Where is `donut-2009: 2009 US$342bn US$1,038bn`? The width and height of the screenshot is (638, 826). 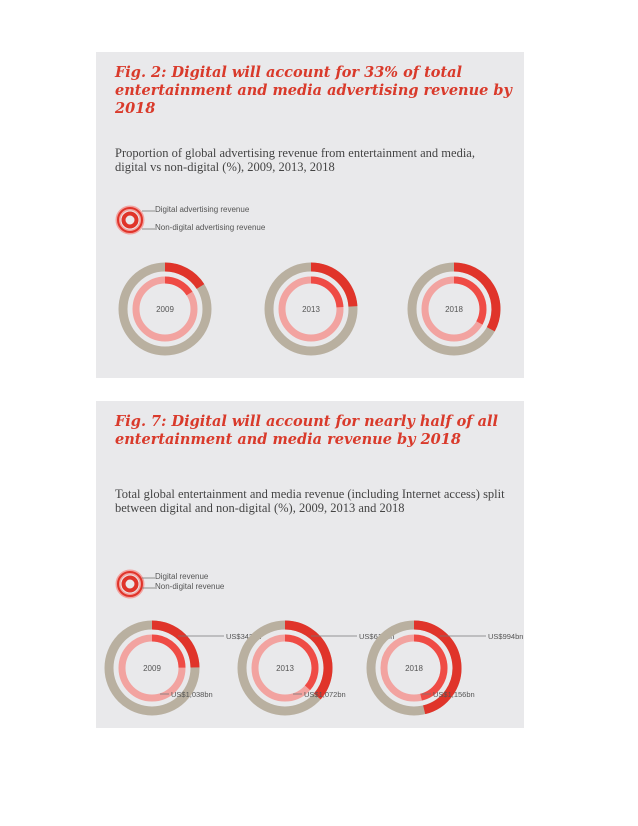
donut-2009: 2009 US$342bn US$1,038bn is located at coordinates (182, 668).